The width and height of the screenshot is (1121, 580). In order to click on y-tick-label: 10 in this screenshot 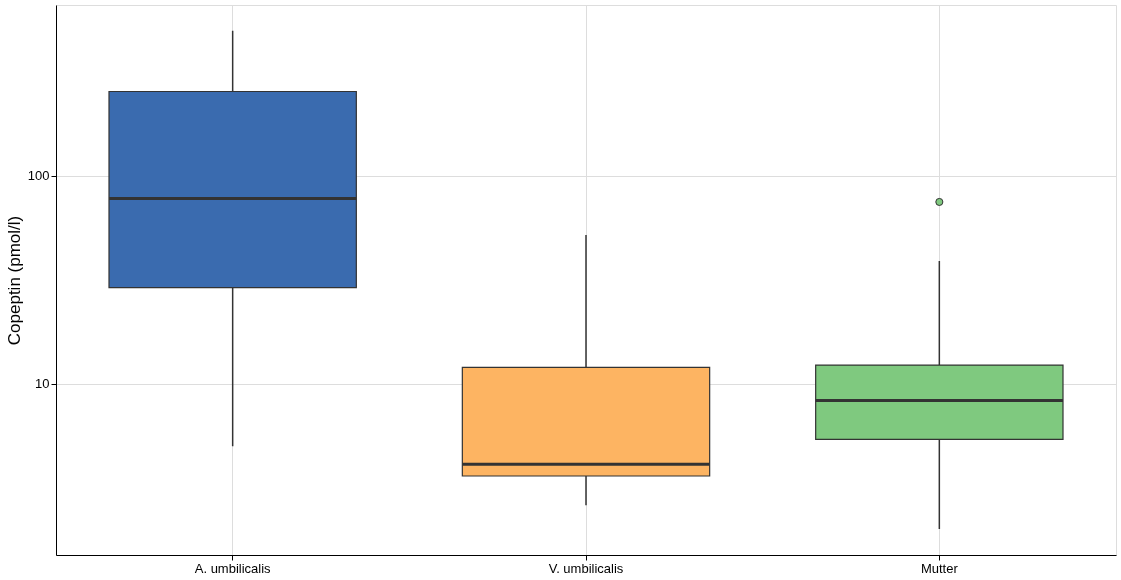, I will do `click(42, 384)`.